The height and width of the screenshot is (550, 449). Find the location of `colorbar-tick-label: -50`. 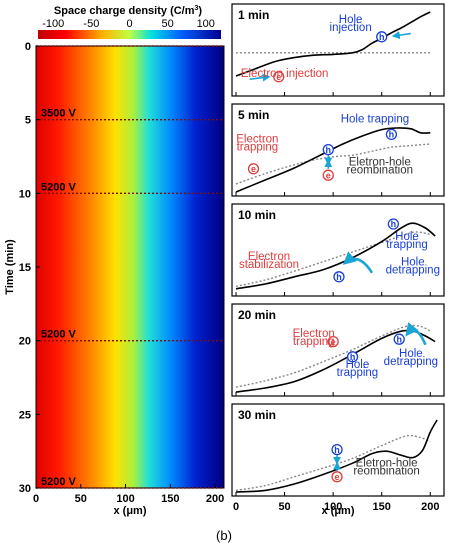

colorbar-tick-label: -50 is located at coordinates (91, 24).